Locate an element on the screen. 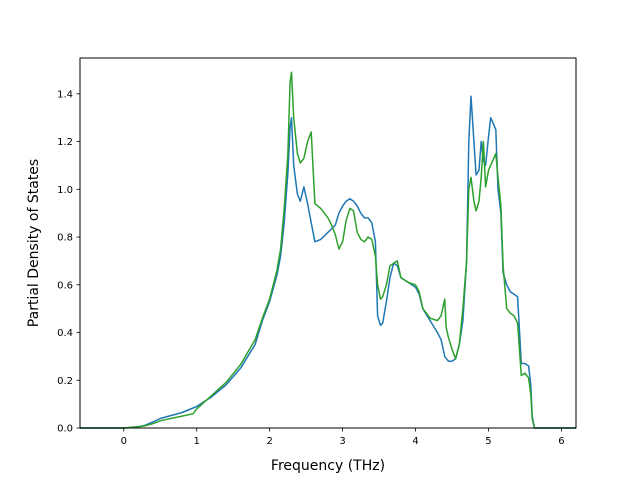 The height and width of the screenshot is (480, 640). x-tick-label: 3 is located at coordinates (342, 441).